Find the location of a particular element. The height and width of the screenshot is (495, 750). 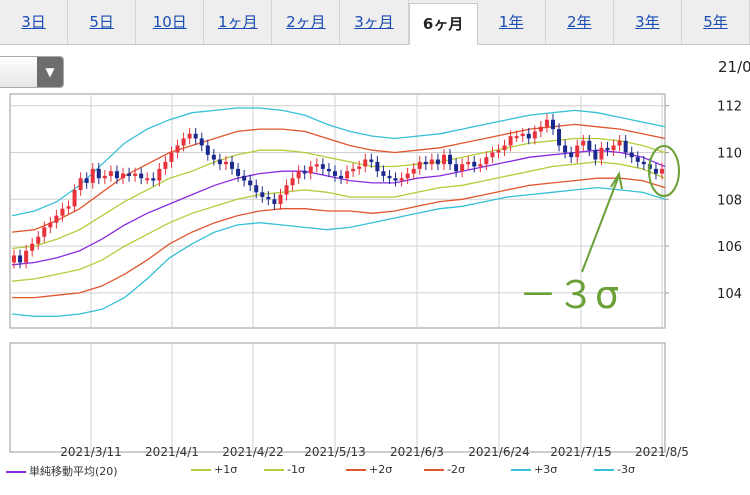

legend-item: -3σ is located at coordinates (614, 469).